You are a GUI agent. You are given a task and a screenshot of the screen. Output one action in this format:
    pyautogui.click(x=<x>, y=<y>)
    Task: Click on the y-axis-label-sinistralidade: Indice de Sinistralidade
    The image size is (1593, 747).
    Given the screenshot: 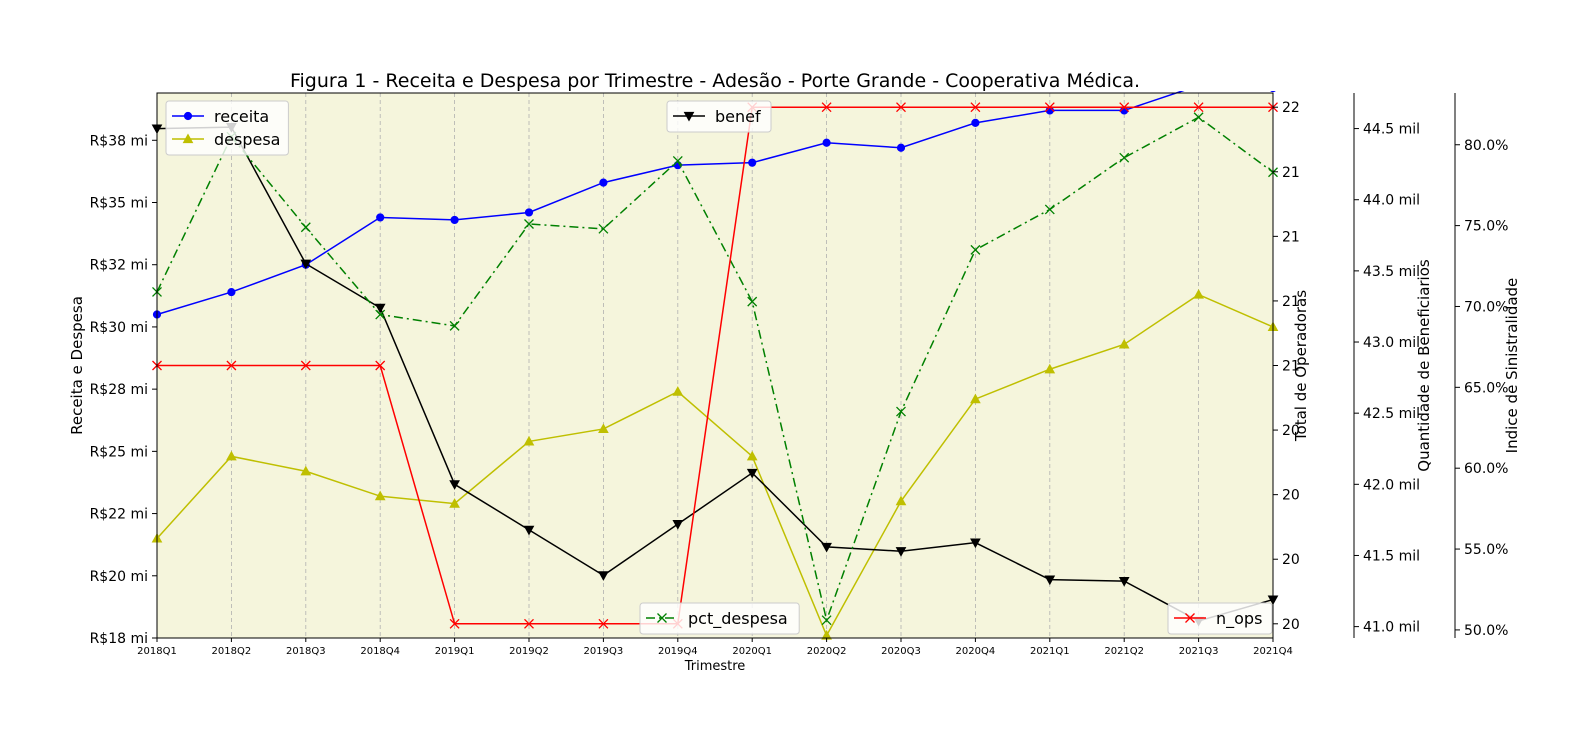 What is the action you would take?
    pyautogui.click(x=1512, y=366)
    